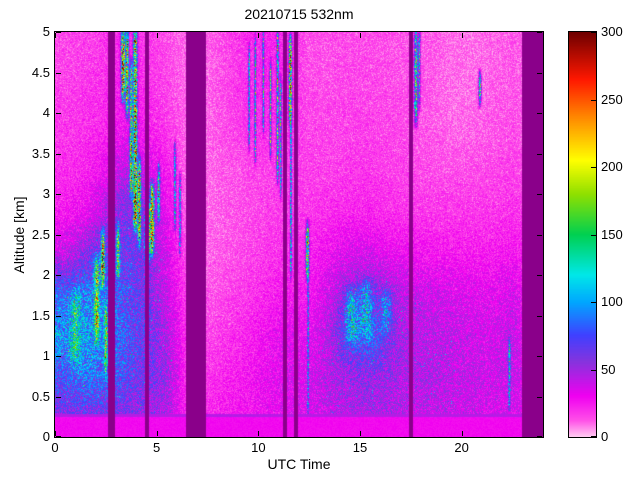 This screenshot has width=640, height=480. What do you see at coordinates (608, 369) in the screenshot?
I see `colorbar-tick-label: 50` at bounding box center [608, 369].